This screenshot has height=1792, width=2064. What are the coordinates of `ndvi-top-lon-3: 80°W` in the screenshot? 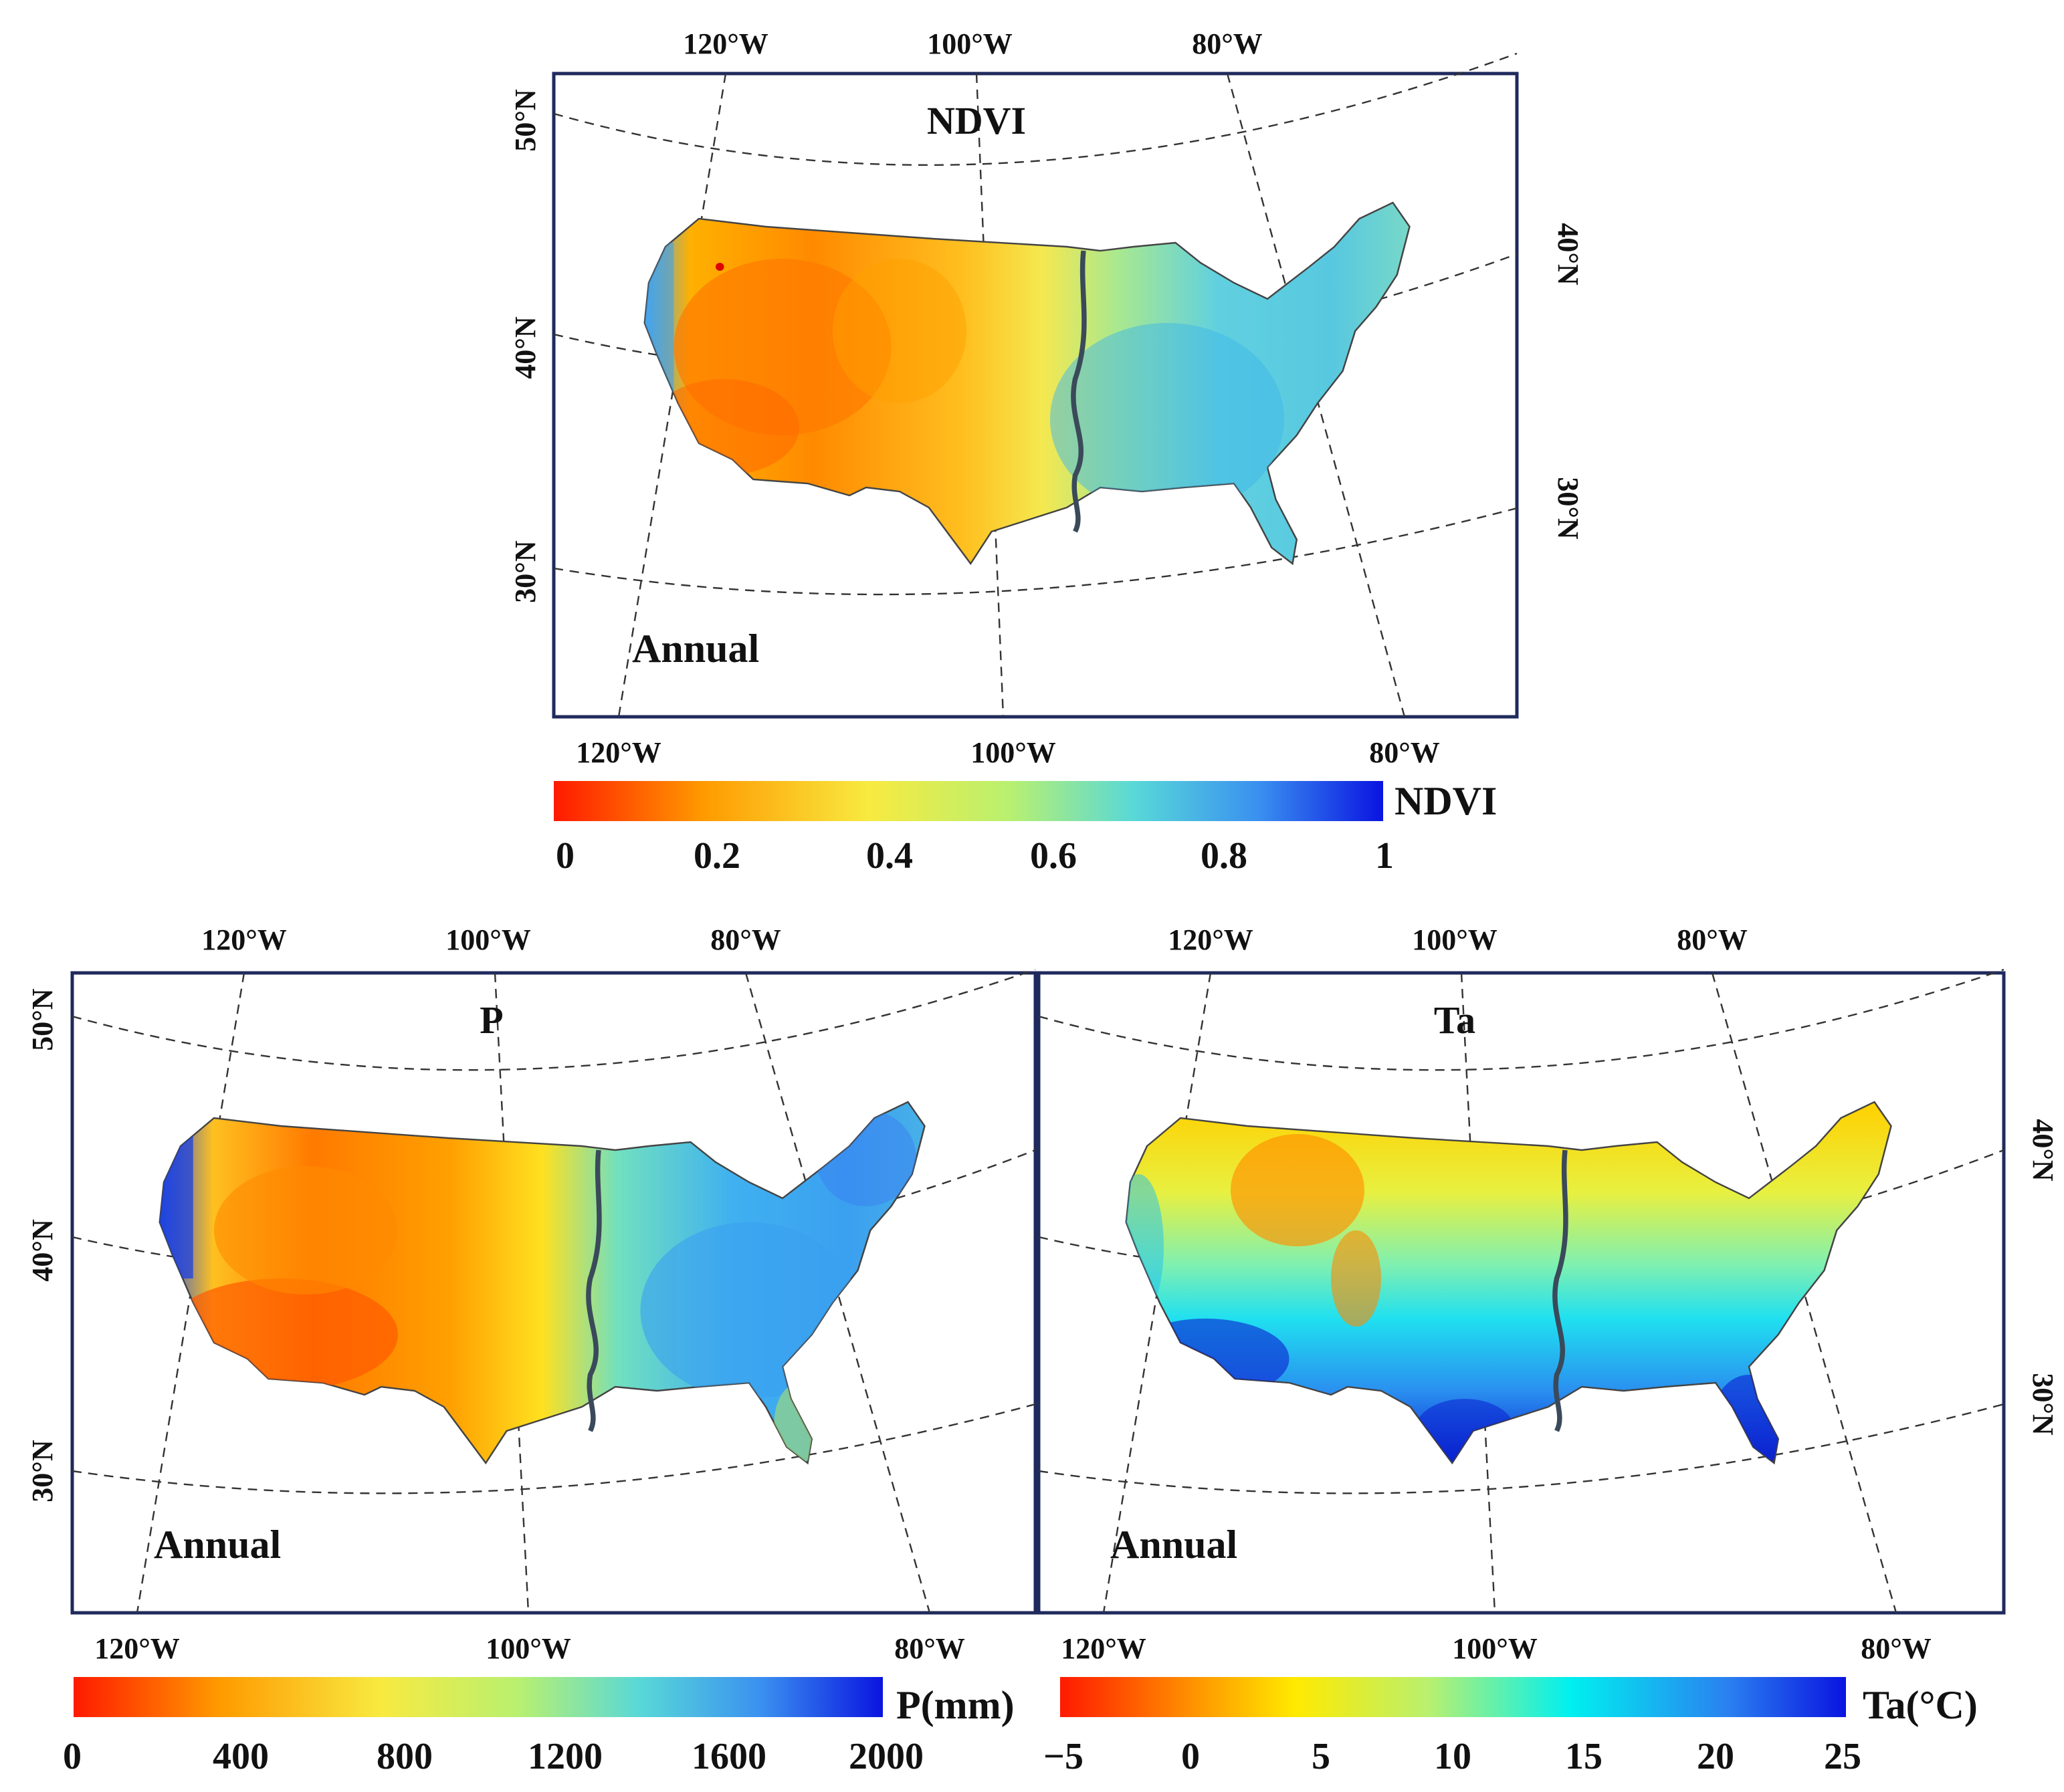 It's located at (1227, 43).